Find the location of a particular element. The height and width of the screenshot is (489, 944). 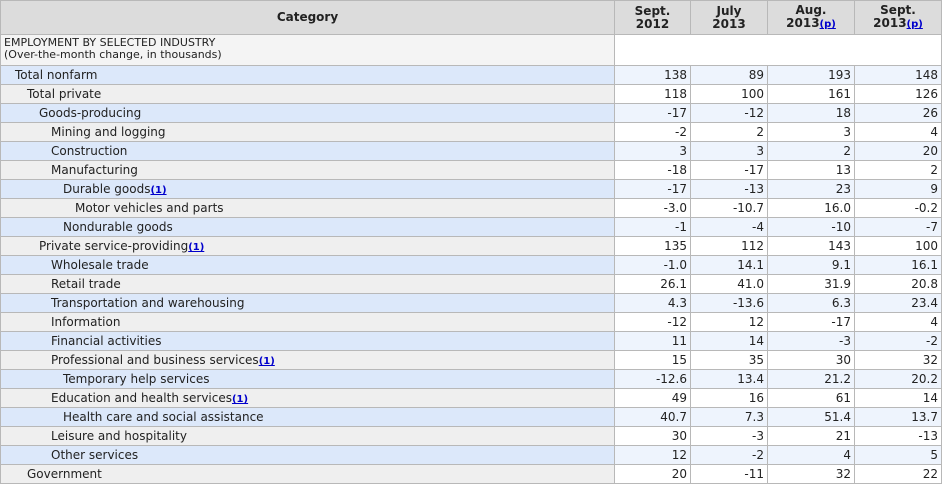

section-title: EMPLOYMENT BY SELECTED INDUSTRY is located at coordinates (110, 42).